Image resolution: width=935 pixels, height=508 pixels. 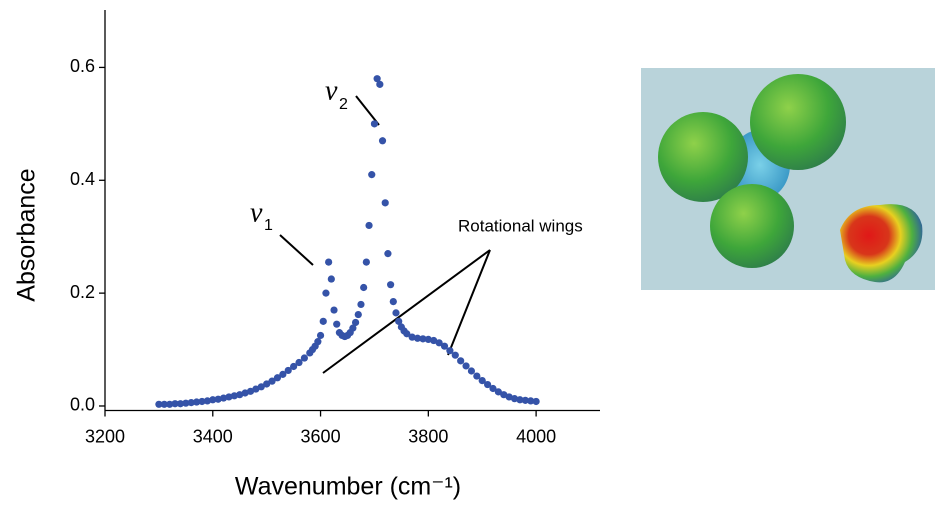 What do you see at coordinates (788, 179) in the screenshot?
I see `molecule-image` at bounding box center [788, 179].